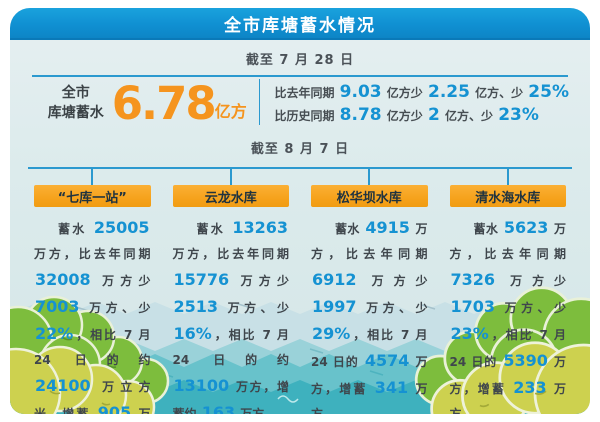 The width and height of the screenshot is (600, 422). I want to click on comparison-last-year: 比去年同期 9.03 亿方少 2.25 亿方、少 25%, so click(422, 92).